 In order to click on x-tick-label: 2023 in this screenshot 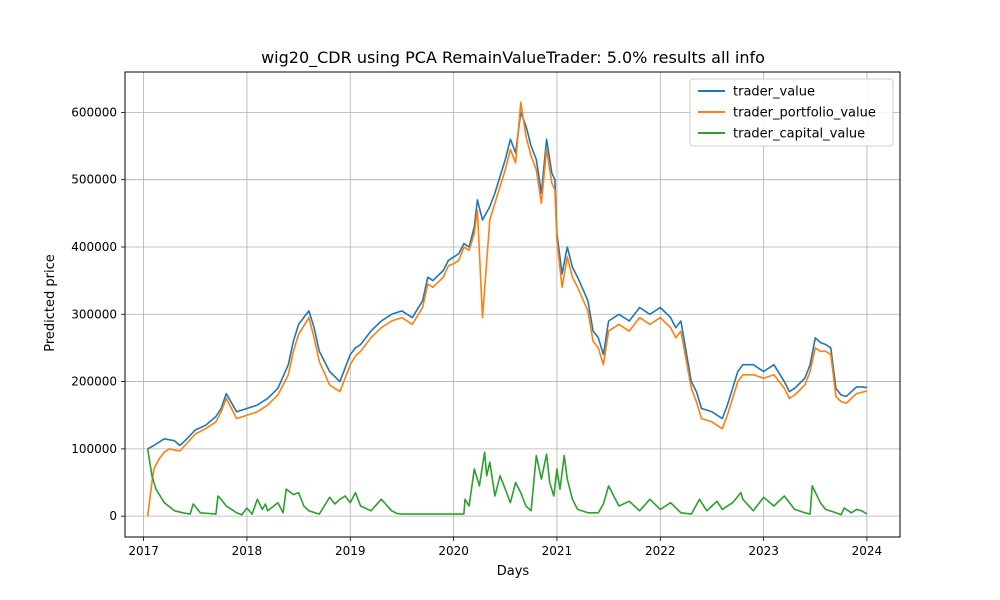, I will do `click(763, 551)`.